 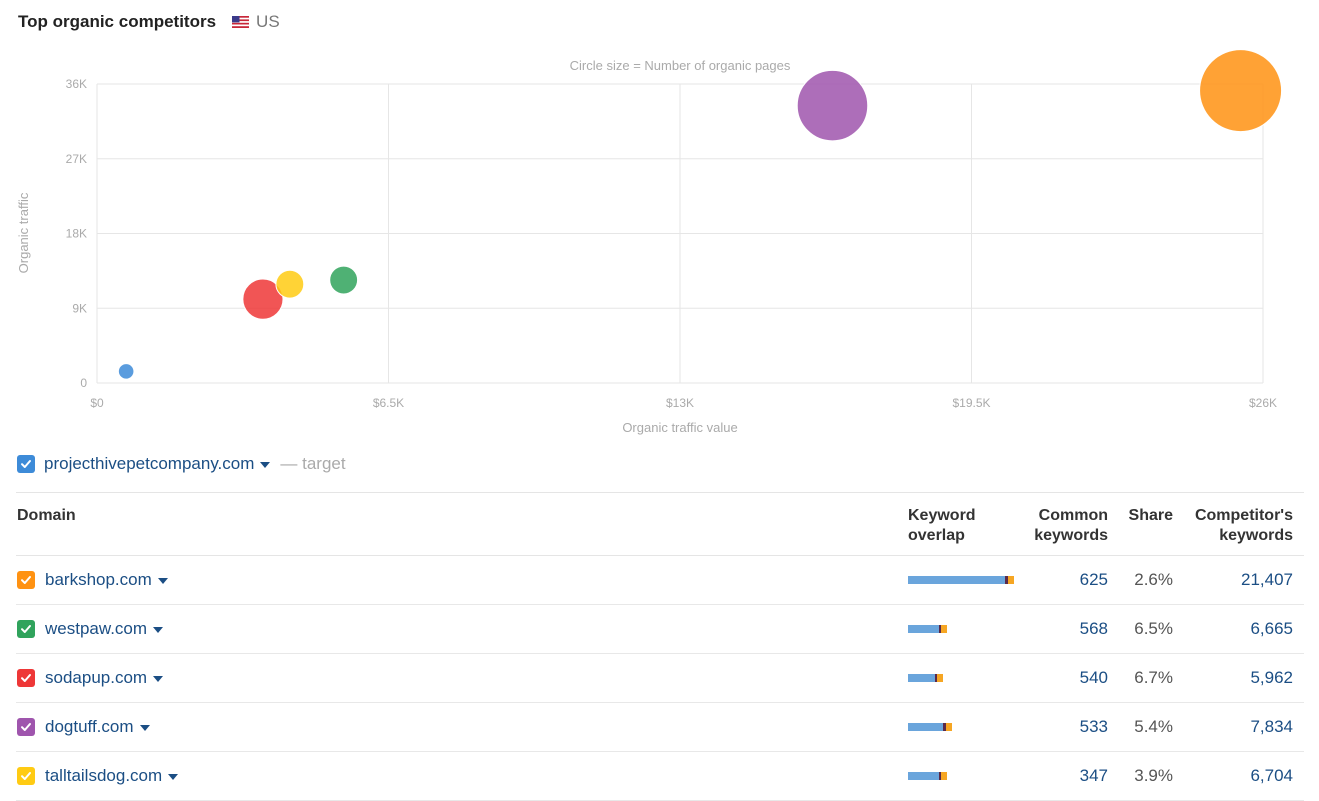 I want to click on common-keywords-value: 625, so click(x=1093, y=579).